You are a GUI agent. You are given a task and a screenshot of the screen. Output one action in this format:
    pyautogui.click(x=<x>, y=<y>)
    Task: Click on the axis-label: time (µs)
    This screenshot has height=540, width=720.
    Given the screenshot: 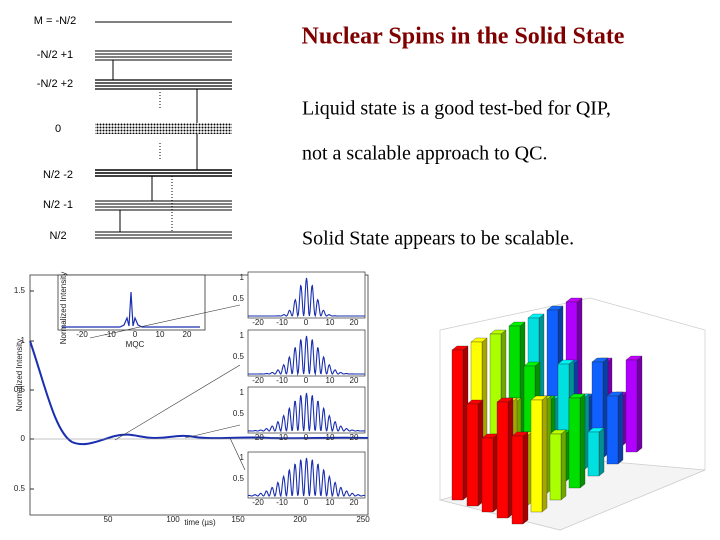 What is the action you would take?
    pyautogui.click(x=200, y=522)
    